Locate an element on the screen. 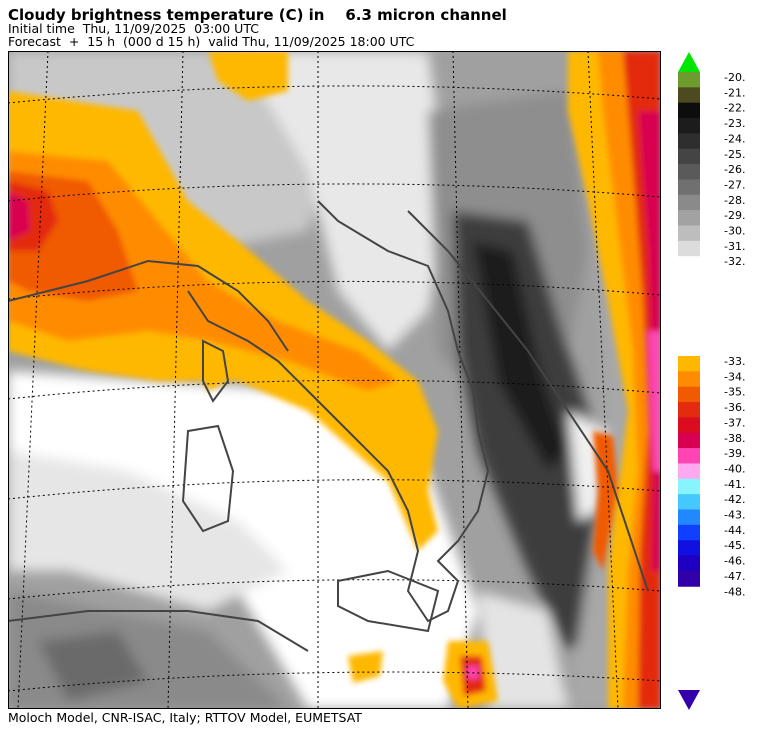 The image size is (760, 731). cloud-corsica-patch is located at coordinates (213, 366).